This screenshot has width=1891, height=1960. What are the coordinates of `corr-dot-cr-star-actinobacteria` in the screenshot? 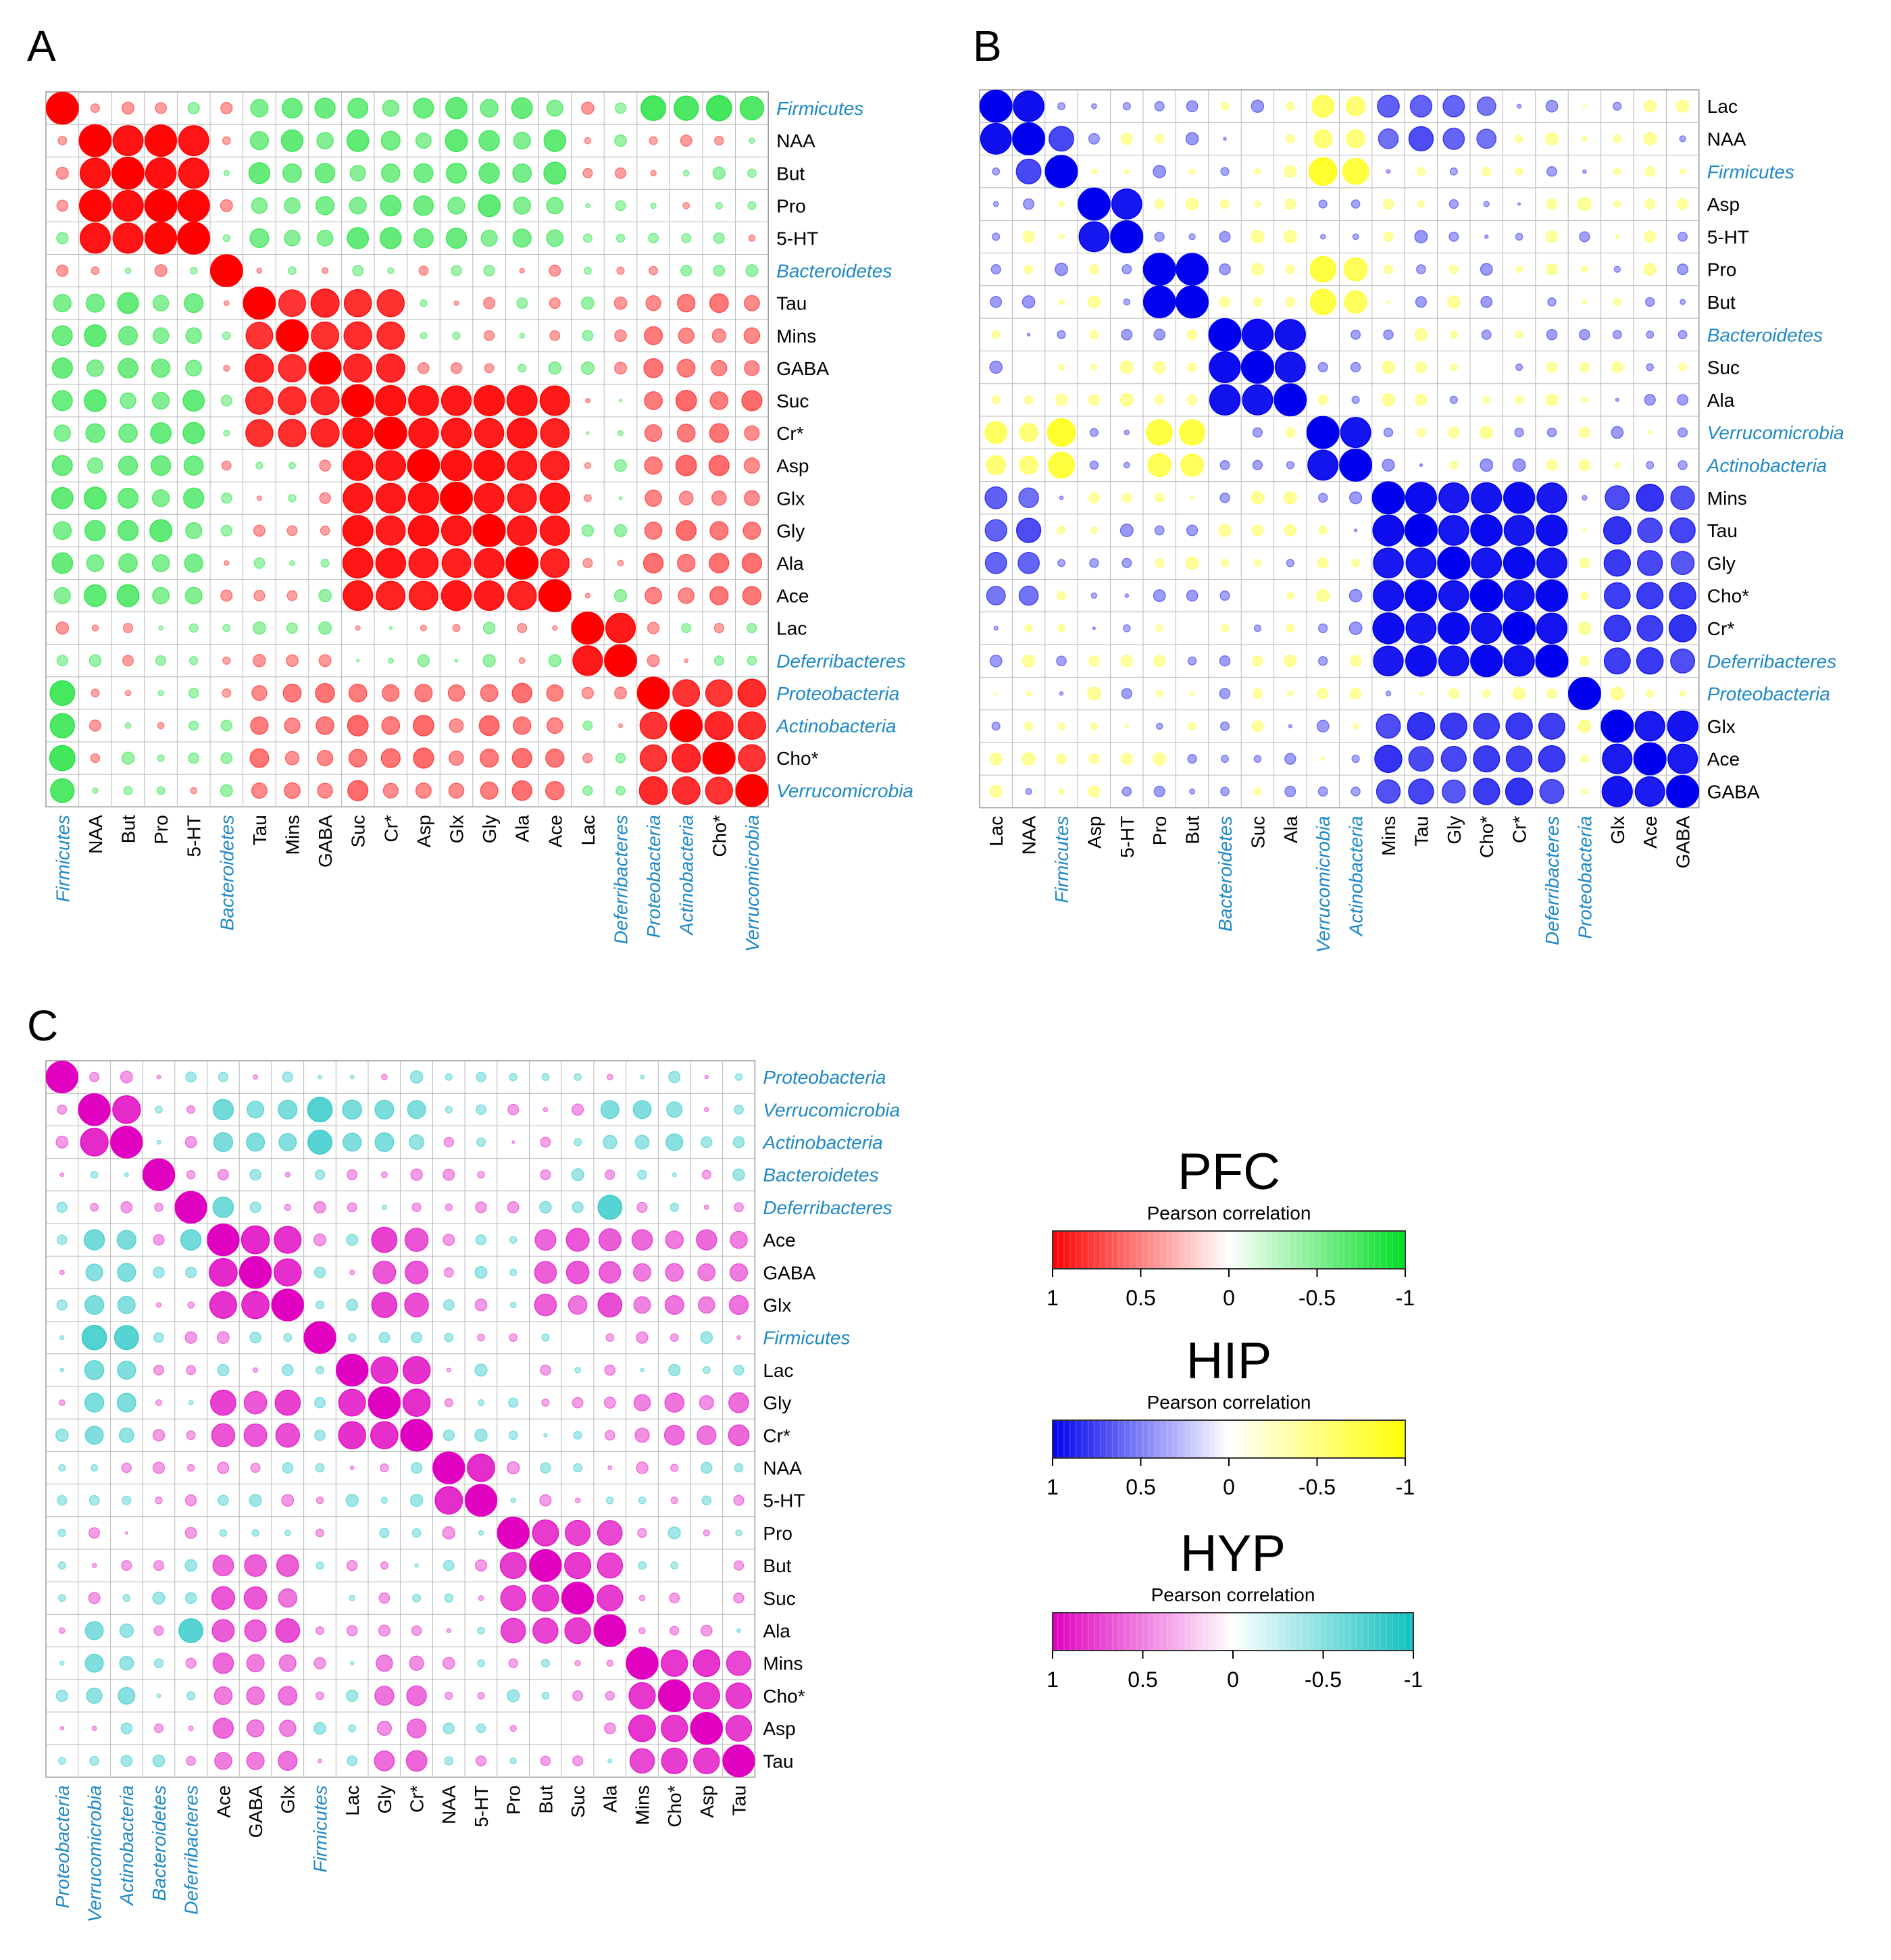 It's located at (126, 1435).